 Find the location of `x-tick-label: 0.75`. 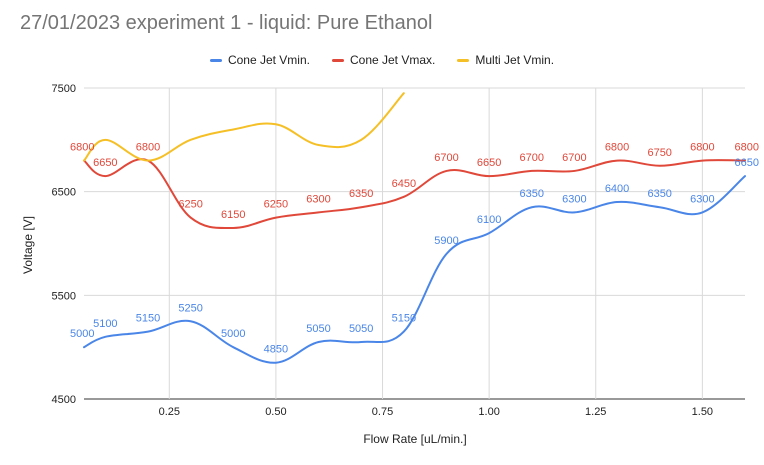

x-tick-label: 0.75 is located at coordinates (382, 412).